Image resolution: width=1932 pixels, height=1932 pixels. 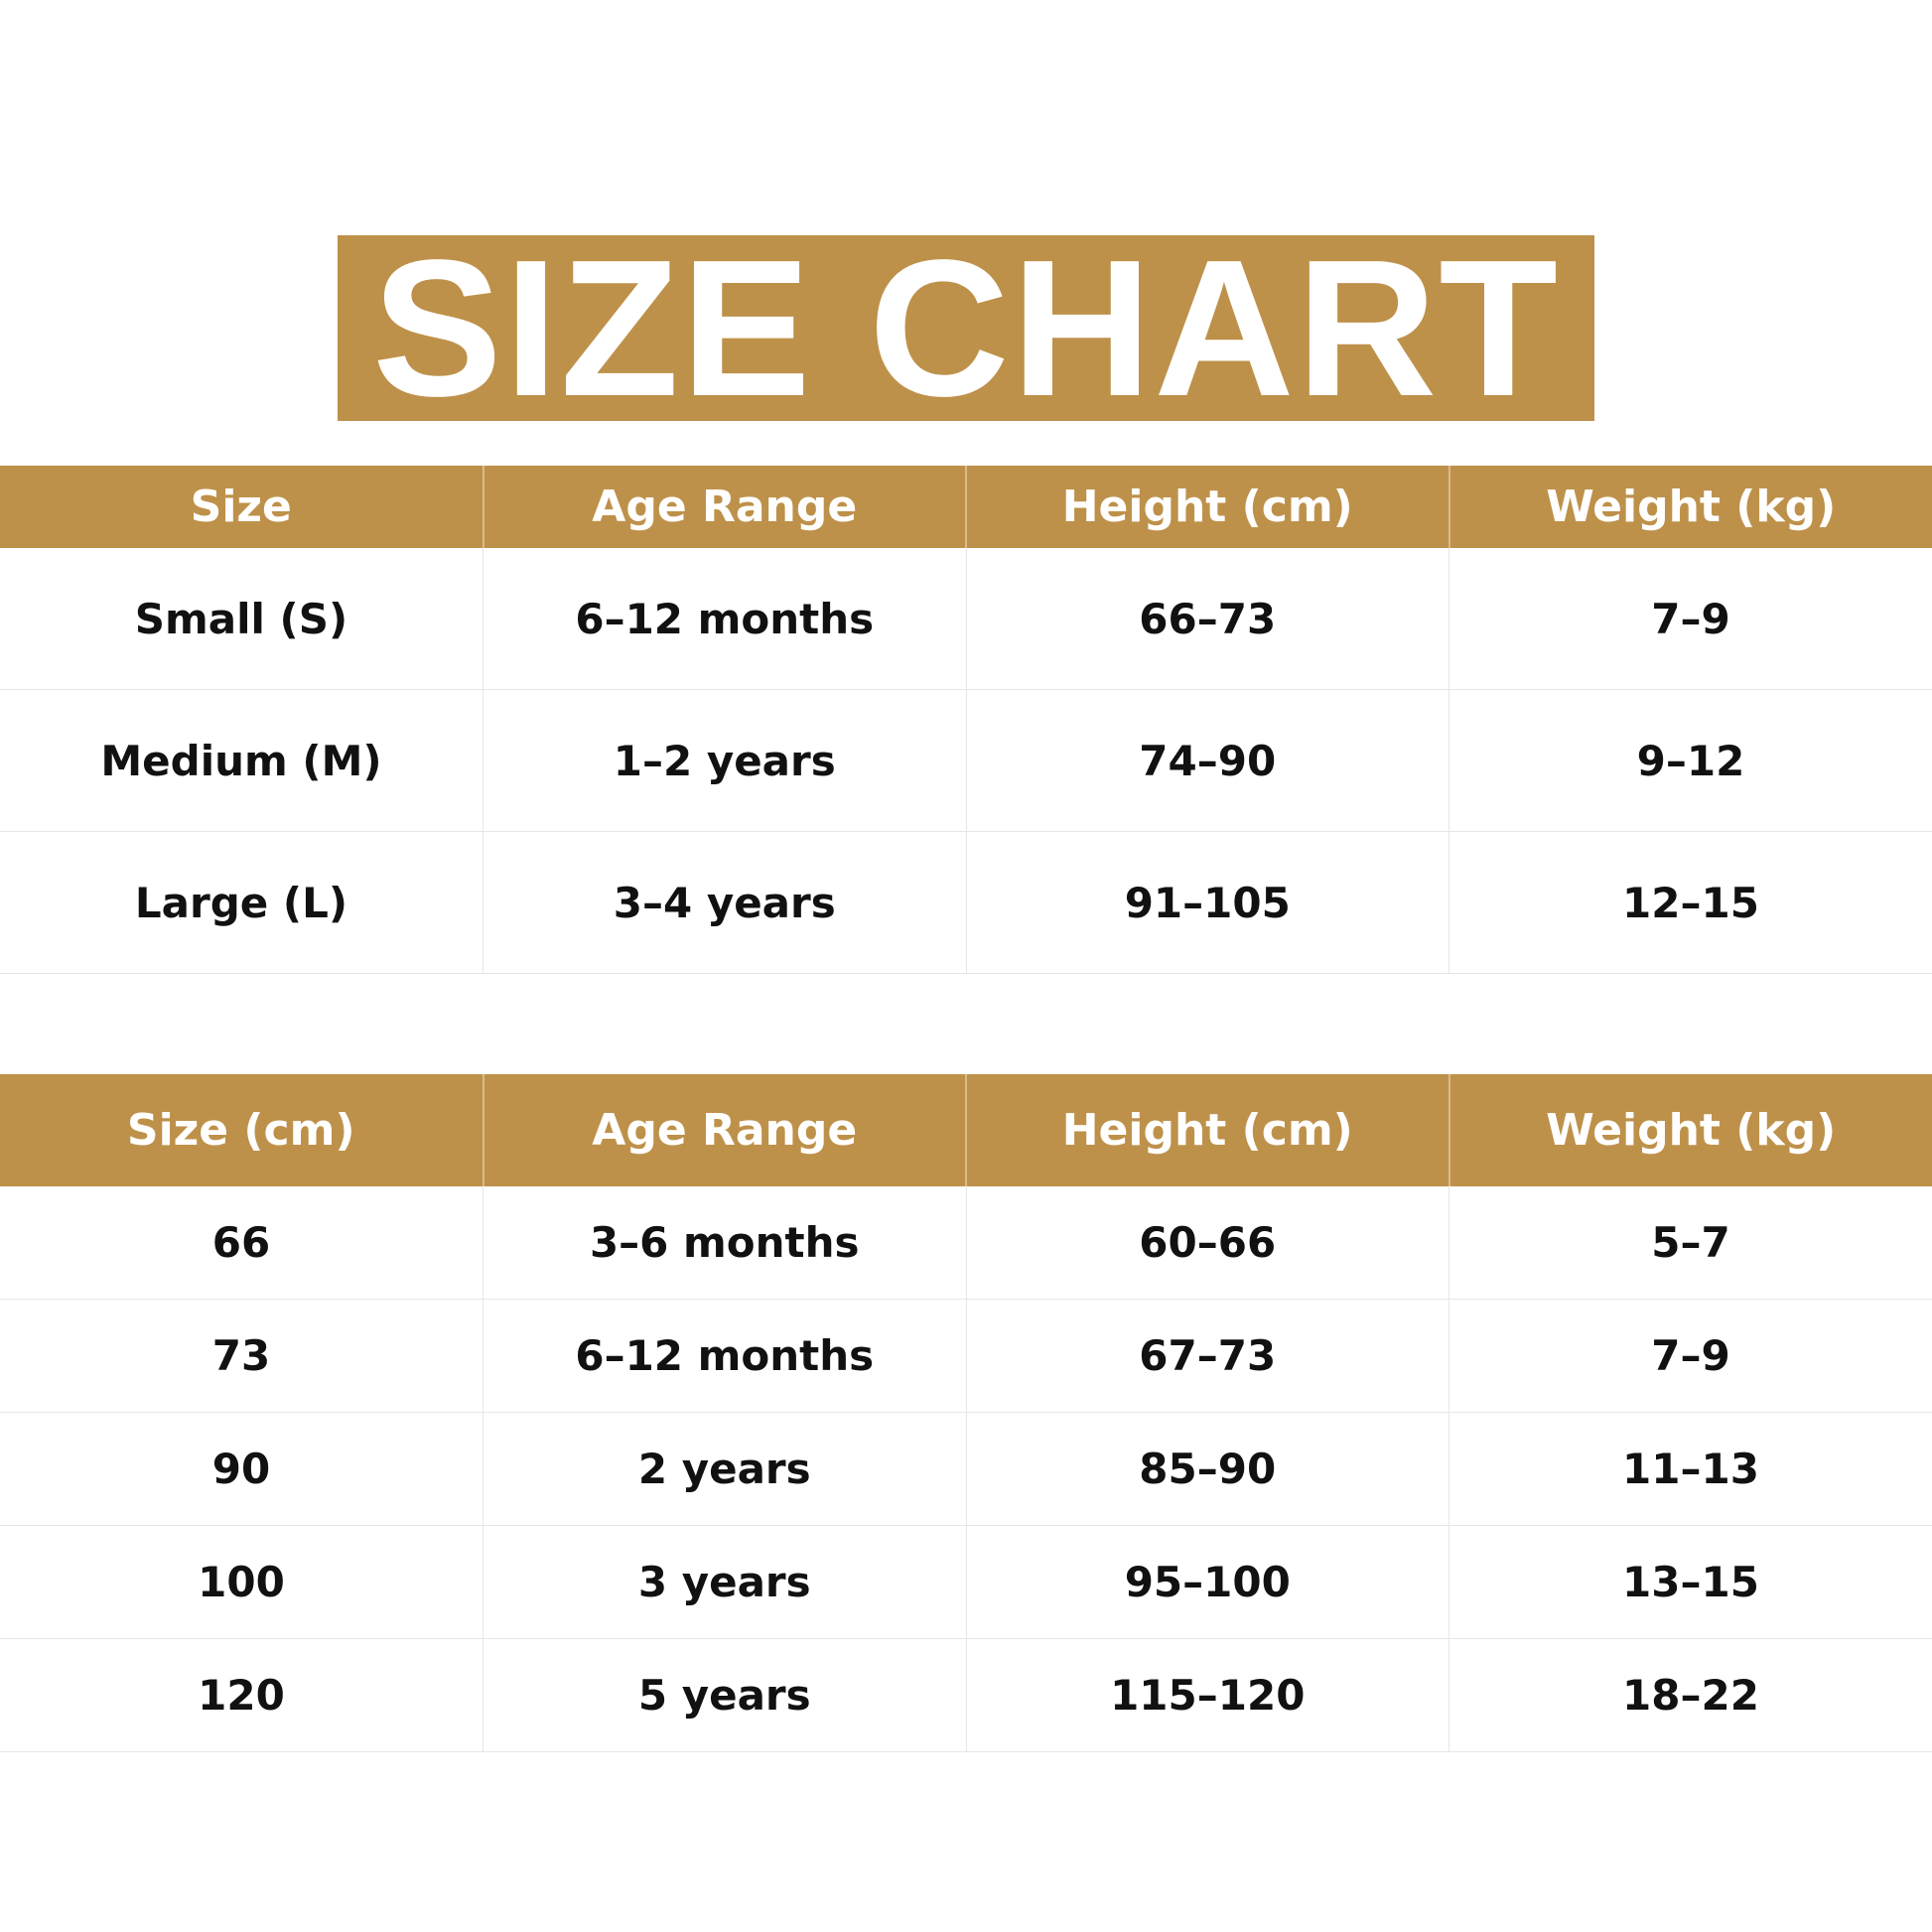 I want to click on table-cell: 66, so click(x=241, y=1243).